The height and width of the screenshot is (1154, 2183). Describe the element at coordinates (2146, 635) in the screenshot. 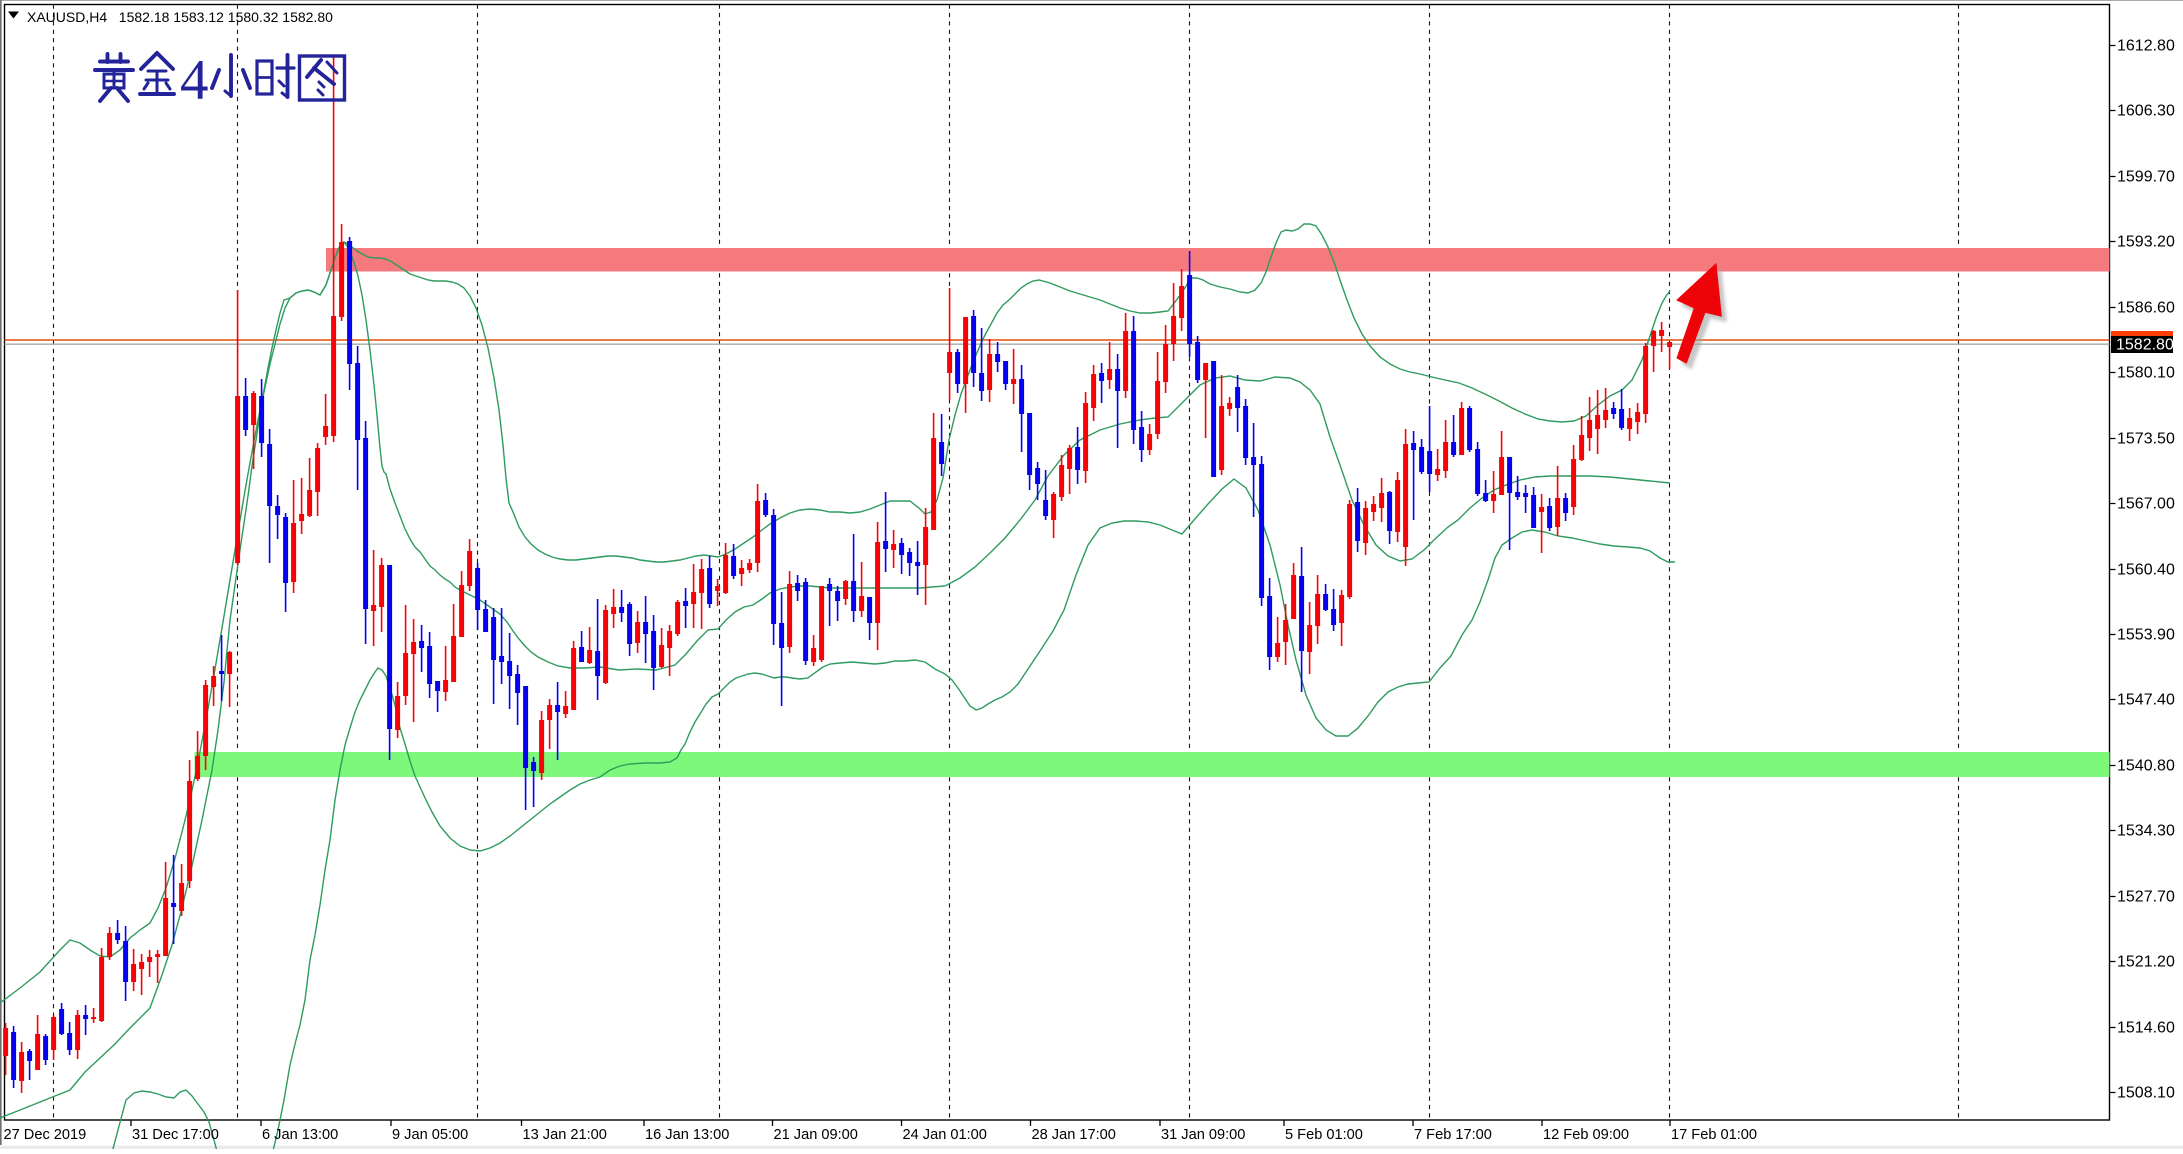

I see `svg-text: 1553.90` at that location.